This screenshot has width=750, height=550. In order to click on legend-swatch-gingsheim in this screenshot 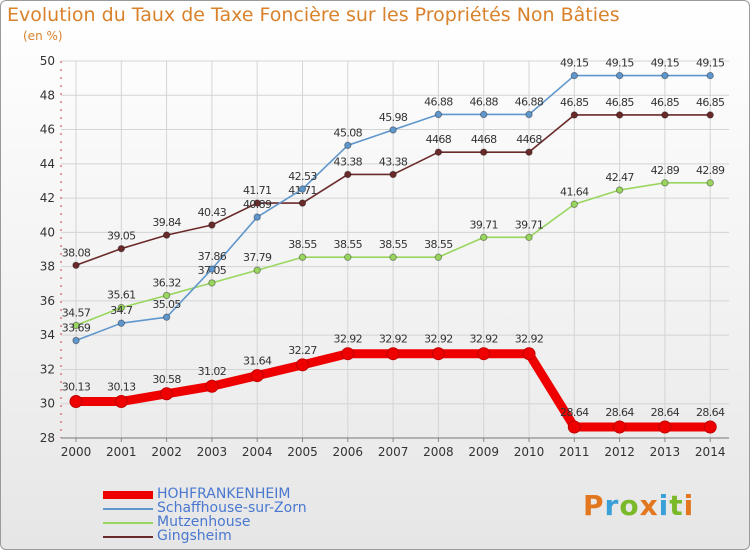, I will do `click(128, 537)`.